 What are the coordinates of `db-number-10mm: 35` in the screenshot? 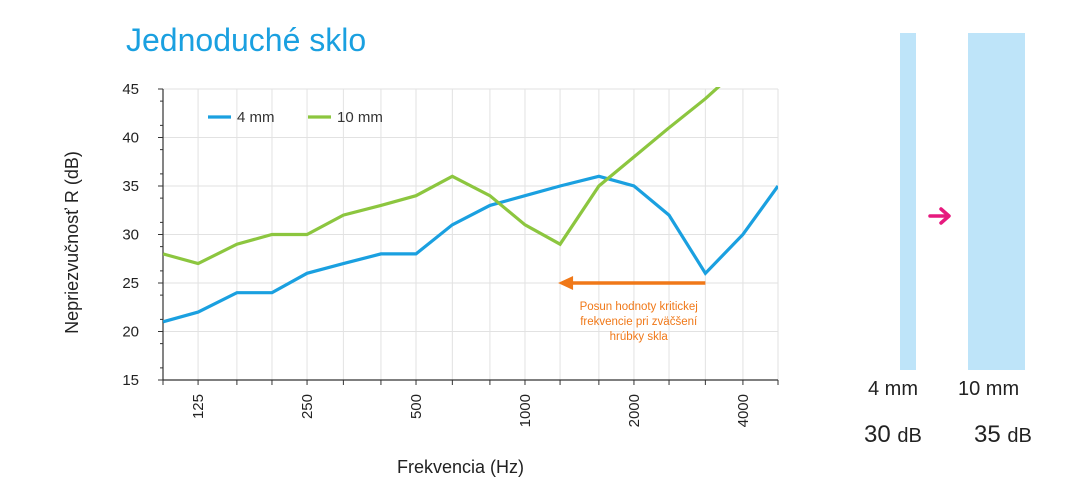 It's located at (987, 434).